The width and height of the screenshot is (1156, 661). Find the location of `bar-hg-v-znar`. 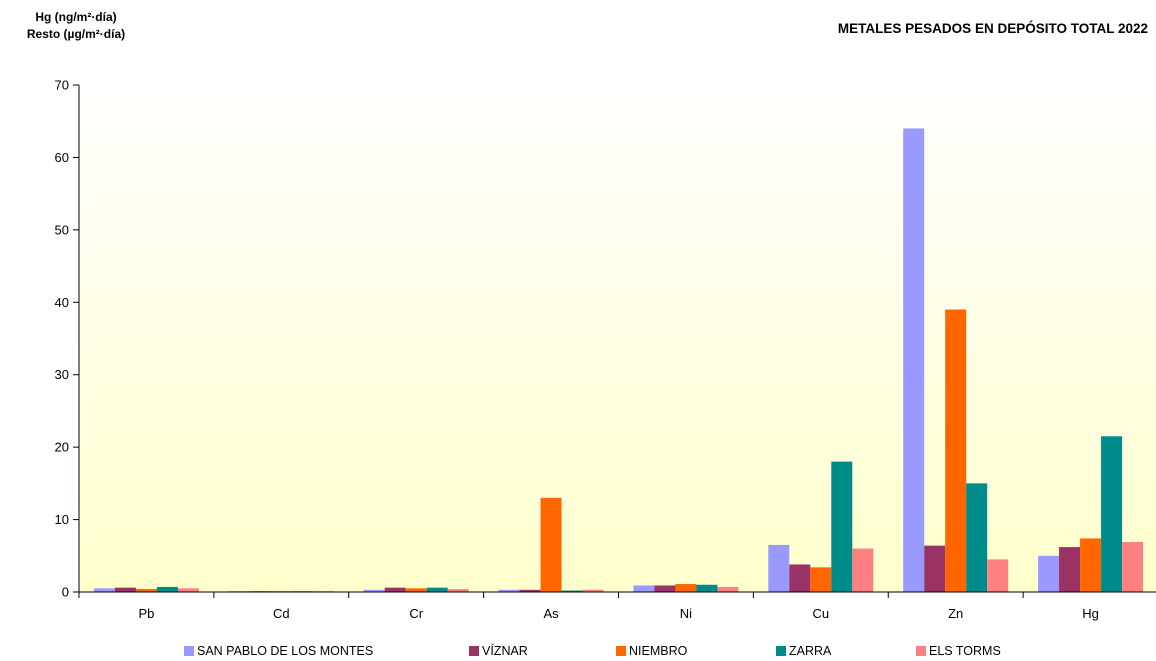

bar-hg-v-znar is located at coordinates (1070, 569).